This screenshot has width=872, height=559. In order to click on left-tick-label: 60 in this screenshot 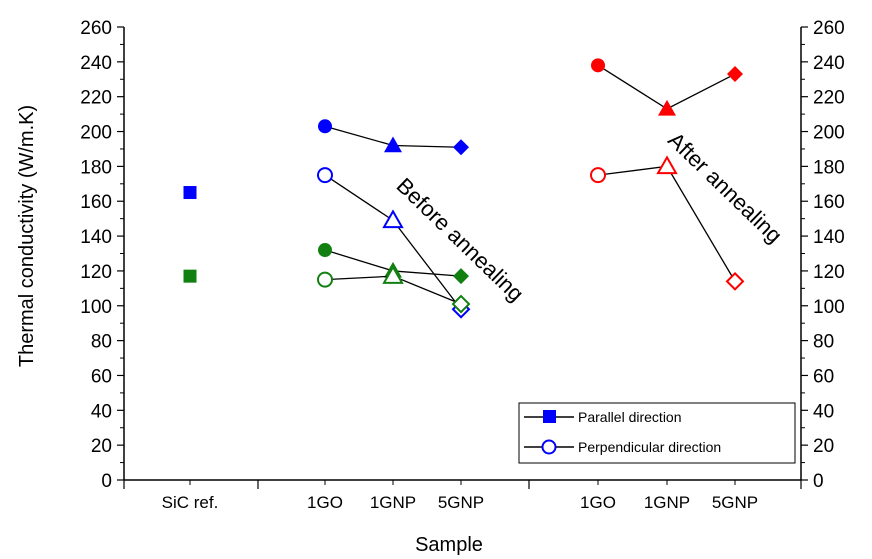, I will do `click(101, 376)`.